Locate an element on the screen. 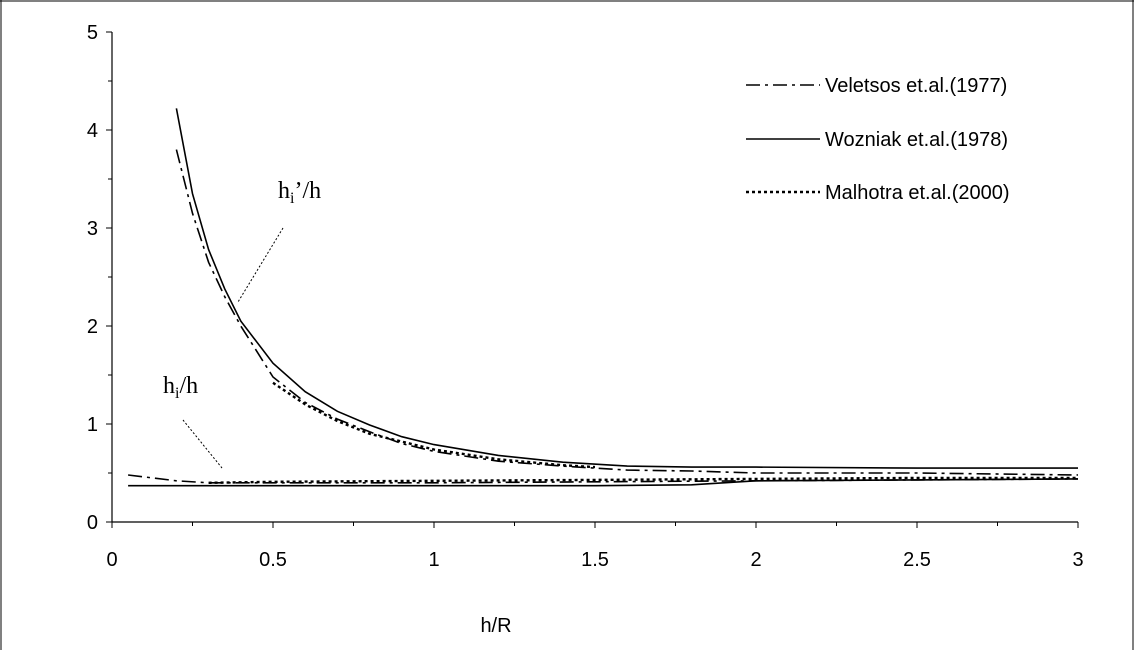 The width and height of the screenshot is (1134, 650). legend-item: Veletsos et.al.(1977) is located at coordinates (876, 86).